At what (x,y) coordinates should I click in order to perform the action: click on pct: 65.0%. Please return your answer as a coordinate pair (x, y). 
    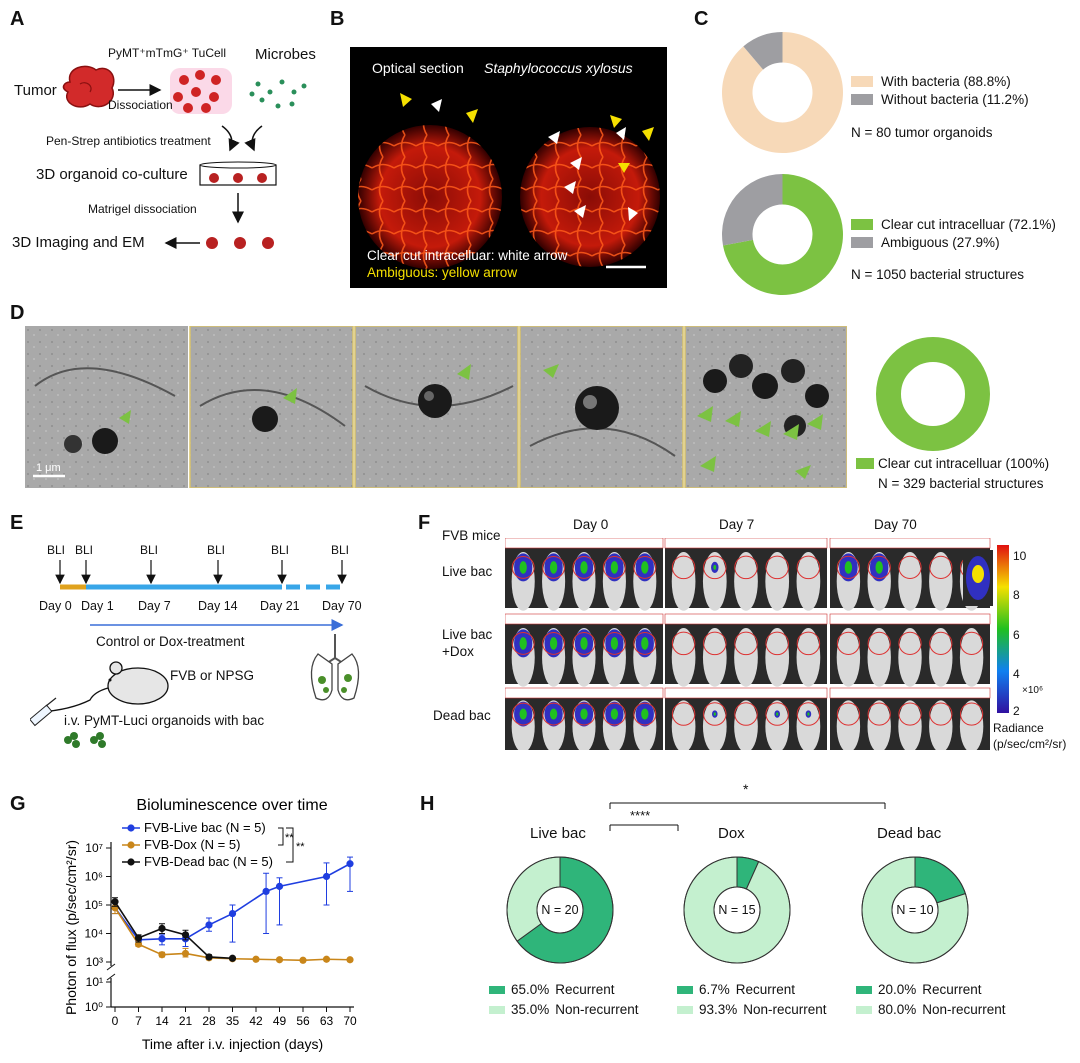
    Looking at the image, I should click on (530, 989).